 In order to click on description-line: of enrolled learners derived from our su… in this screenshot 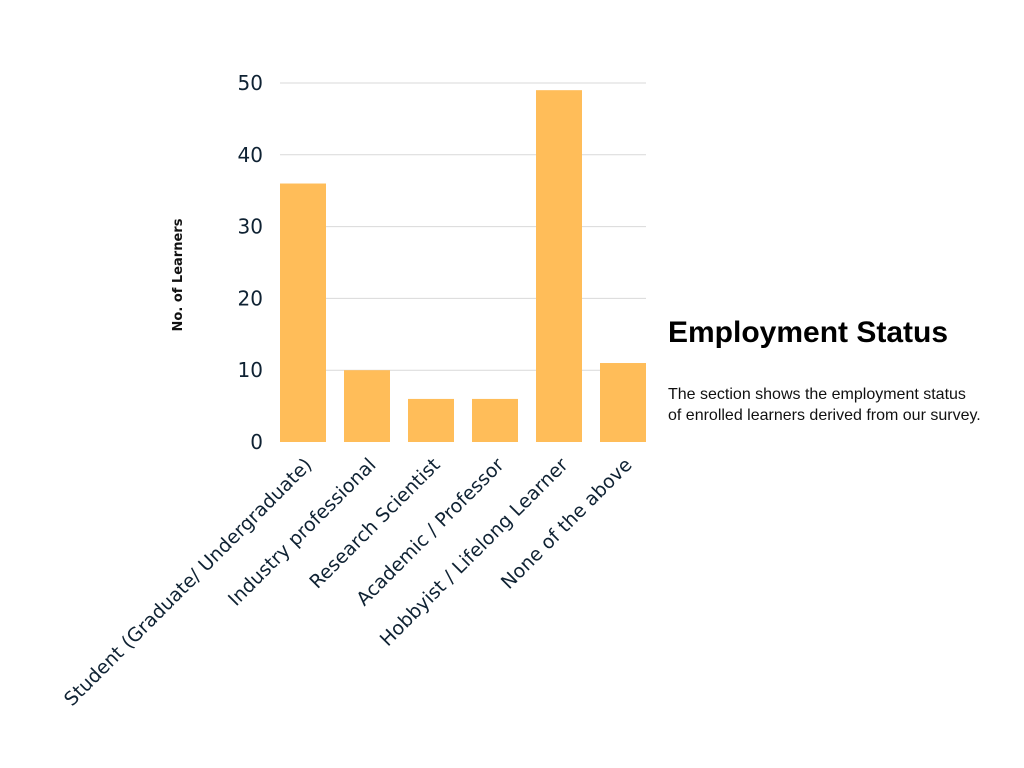, I will do `click(824, 415)`.